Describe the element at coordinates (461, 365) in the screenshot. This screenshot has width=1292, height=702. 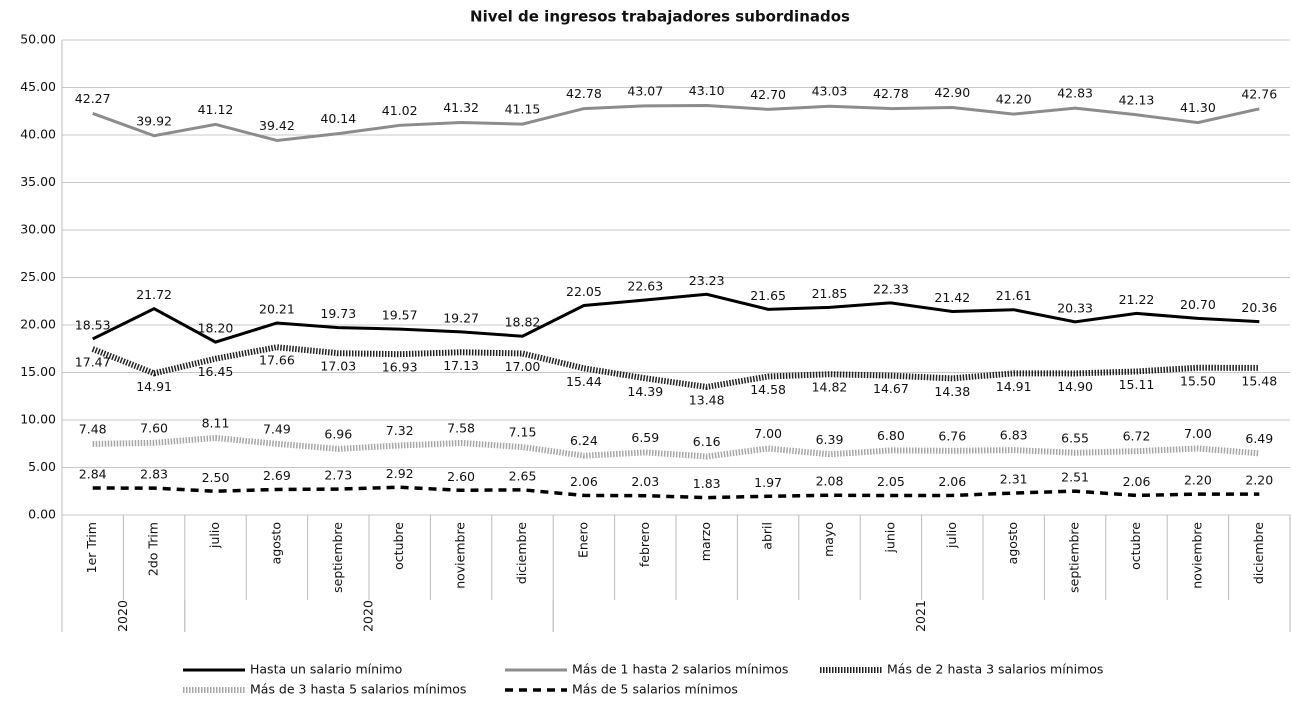
I see `data-label: 17.13` at that location.